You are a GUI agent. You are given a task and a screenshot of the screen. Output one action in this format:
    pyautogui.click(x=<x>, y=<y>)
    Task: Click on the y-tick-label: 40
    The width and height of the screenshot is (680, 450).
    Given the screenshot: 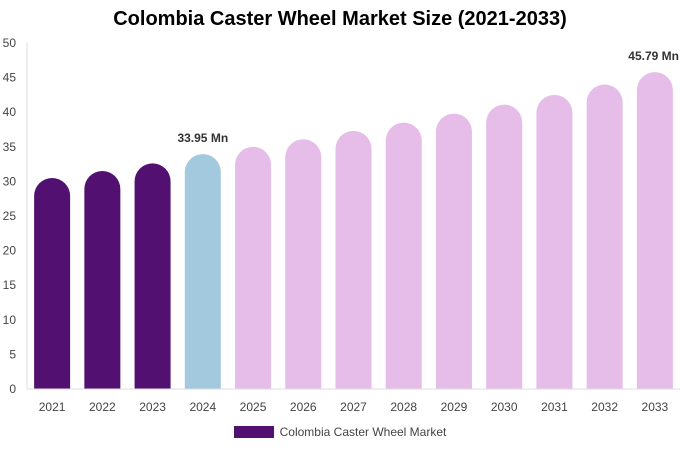 What is the action you would take?
    pyautogui.click(x=10, y=112)
    